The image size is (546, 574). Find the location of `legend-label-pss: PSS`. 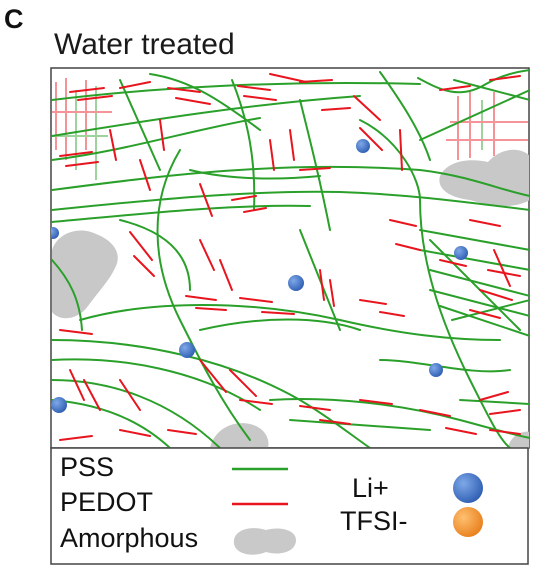

legend-label-pss: PSS is located at coordinates (87, 467).